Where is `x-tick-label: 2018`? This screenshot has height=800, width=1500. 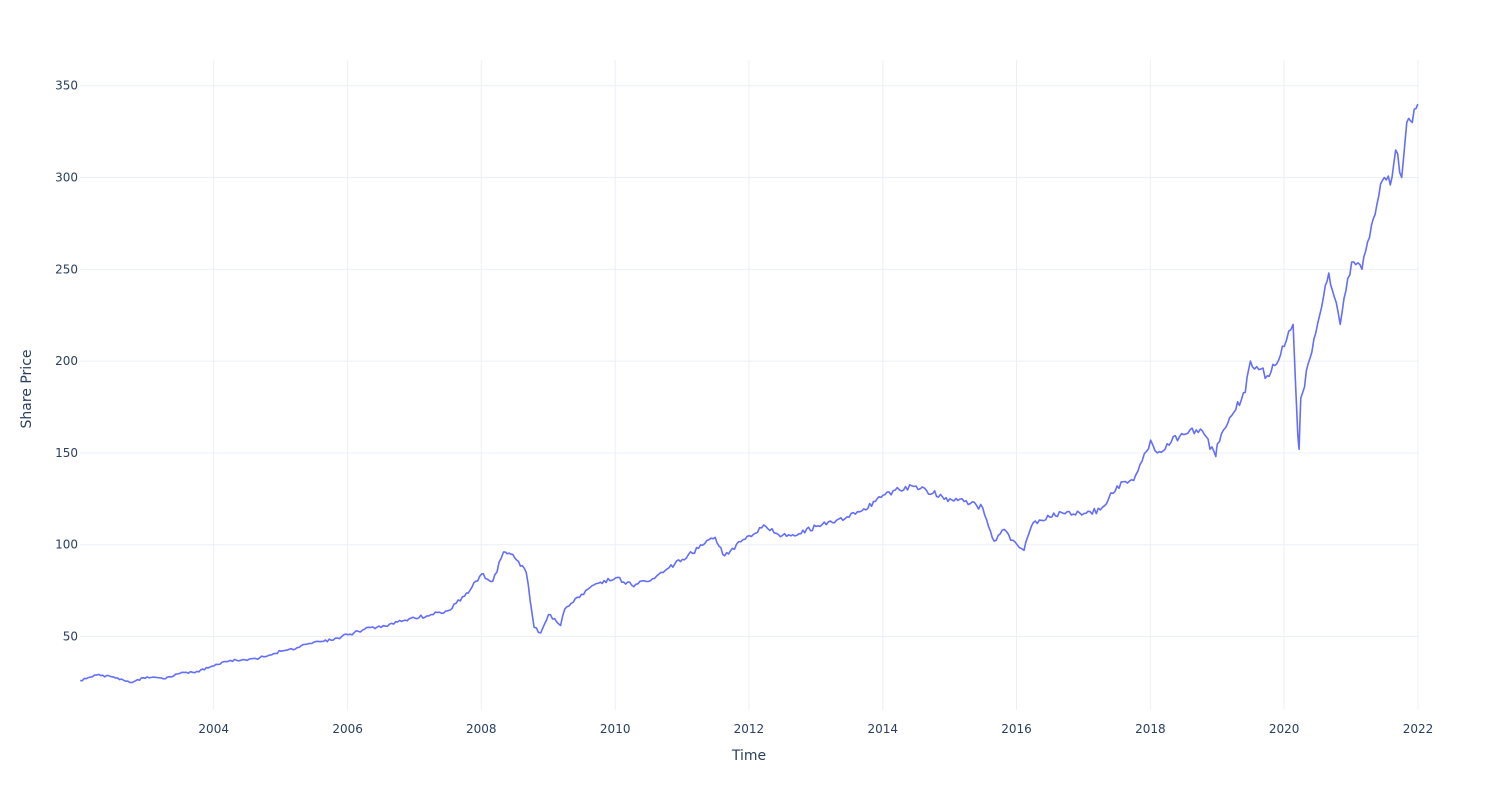 x-tick-label: 2018 is located at coordinates (1150, 729).